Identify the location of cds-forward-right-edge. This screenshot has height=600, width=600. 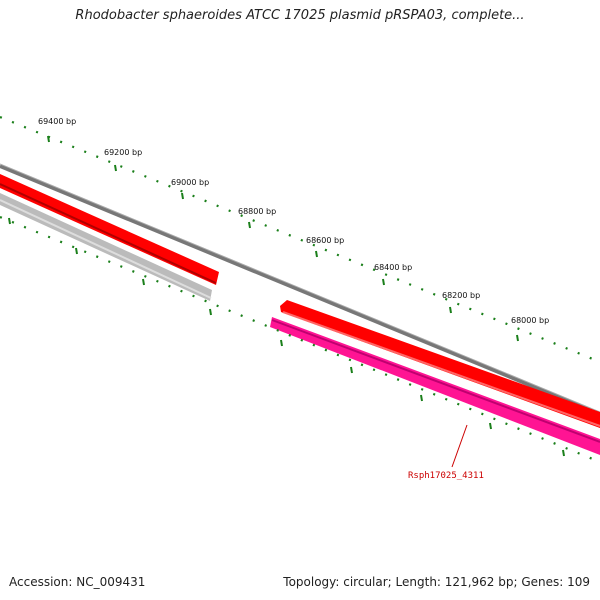
(441, 369).